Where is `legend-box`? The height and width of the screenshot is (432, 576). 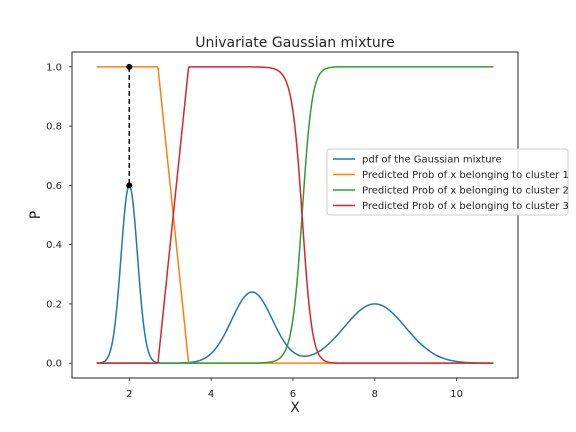
legend-box is located at coordinates (447, 182).